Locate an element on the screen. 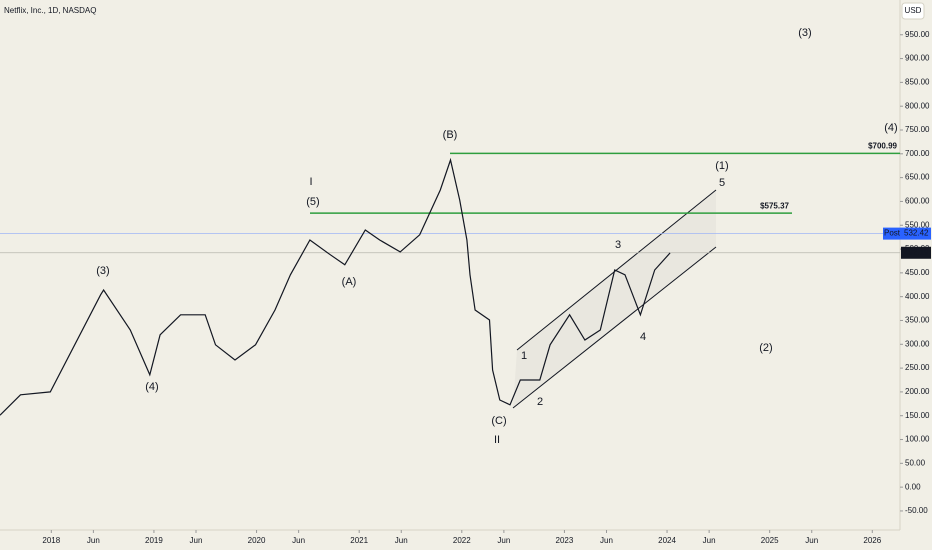  y-tick-label: 650.00 is located at coordinates (917, 177).